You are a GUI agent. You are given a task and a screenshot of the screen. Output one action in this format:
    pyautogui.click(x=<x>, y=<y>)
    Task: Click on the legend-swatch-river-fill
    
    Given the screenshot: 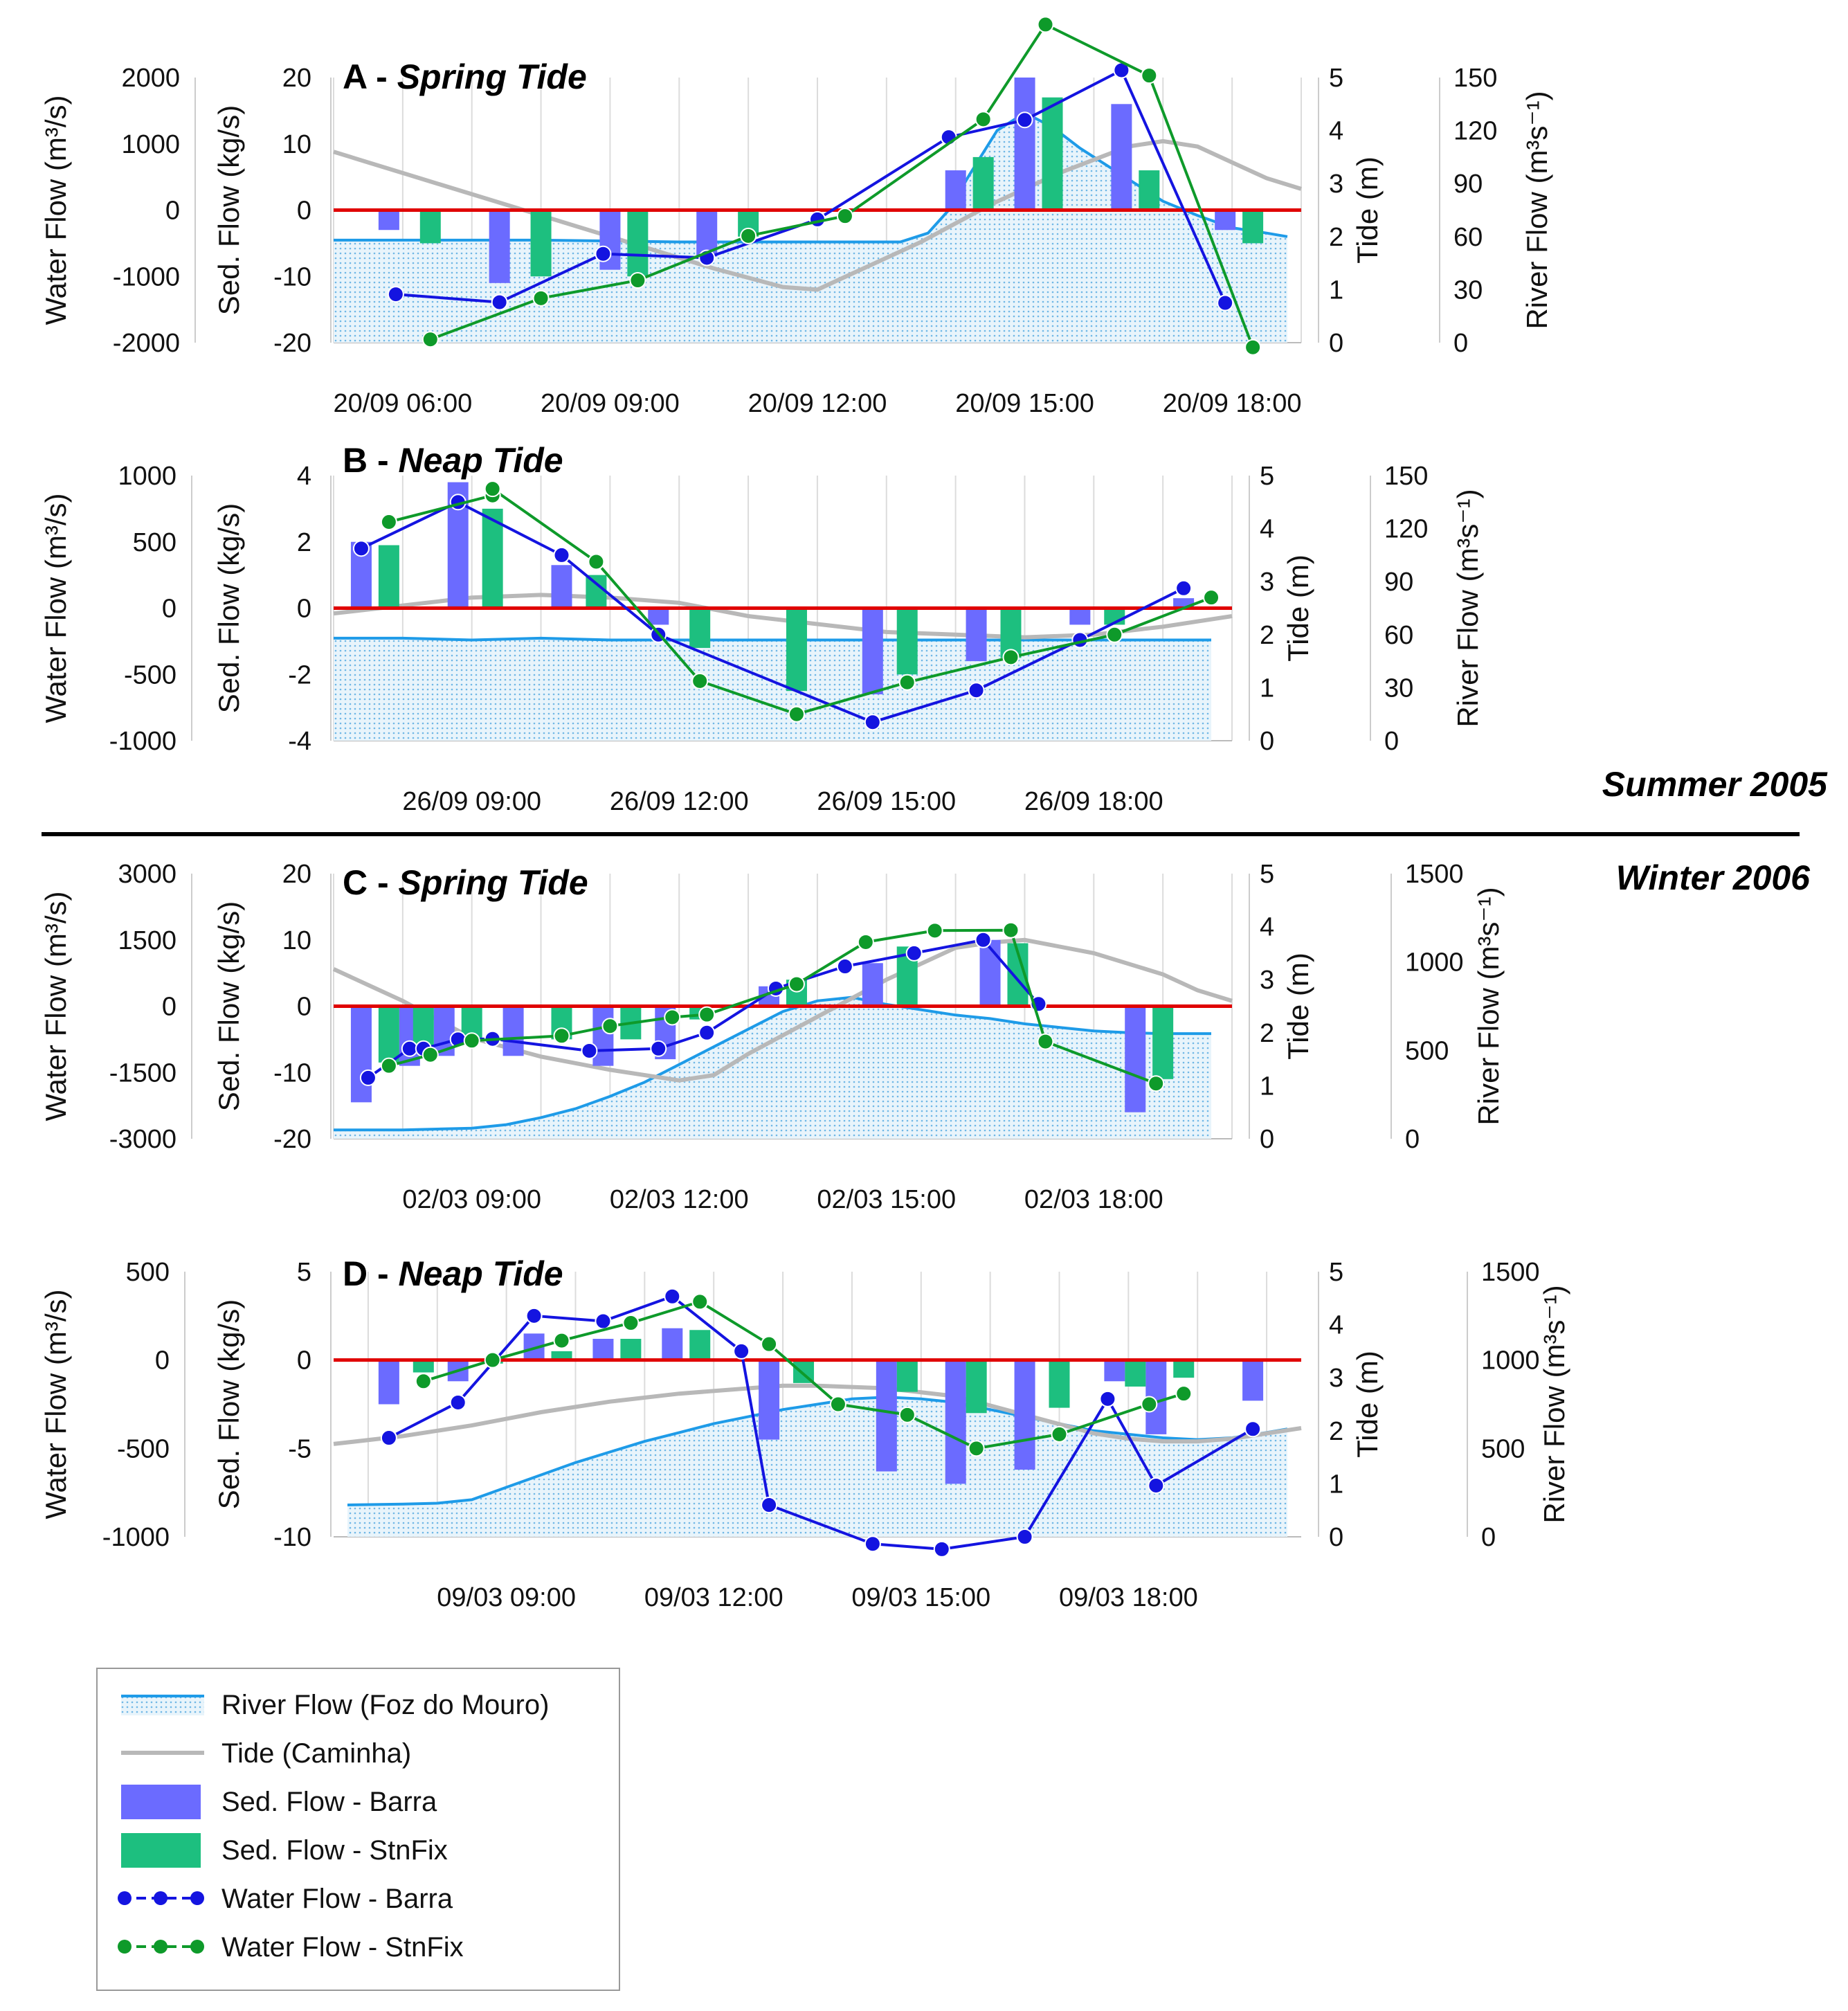 What is the action you would take?
    pyautogui.click(x=162, y=1706)
    